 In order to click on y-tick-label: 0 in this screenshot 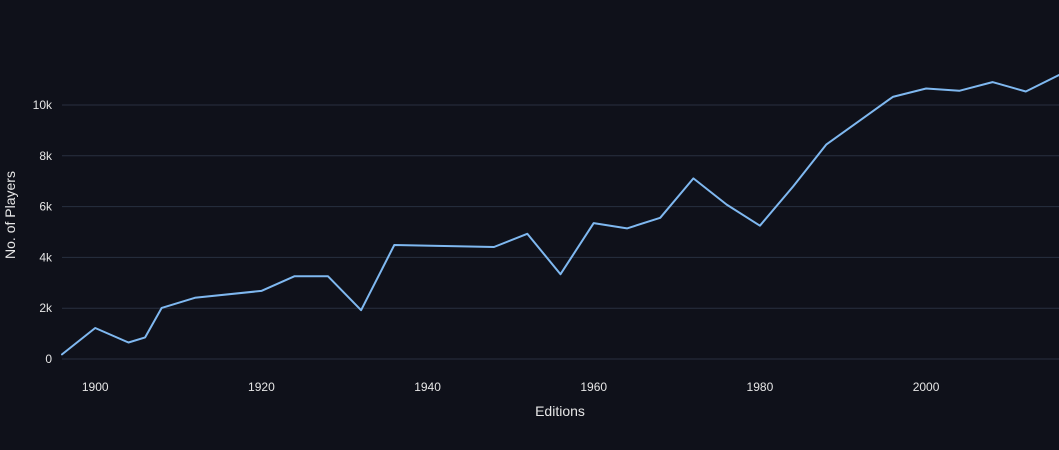, I will do `click(48, 359)`.